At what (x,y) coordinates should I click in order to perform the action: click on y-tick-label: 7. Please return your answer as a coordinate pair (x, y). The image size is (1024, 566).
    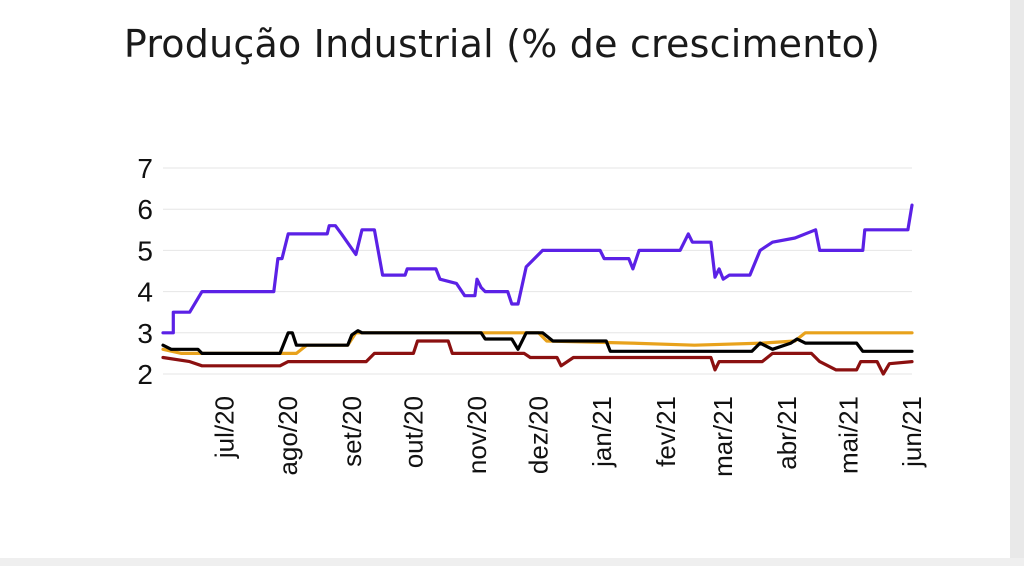
    Looking at the image, I should click on (145, 168).